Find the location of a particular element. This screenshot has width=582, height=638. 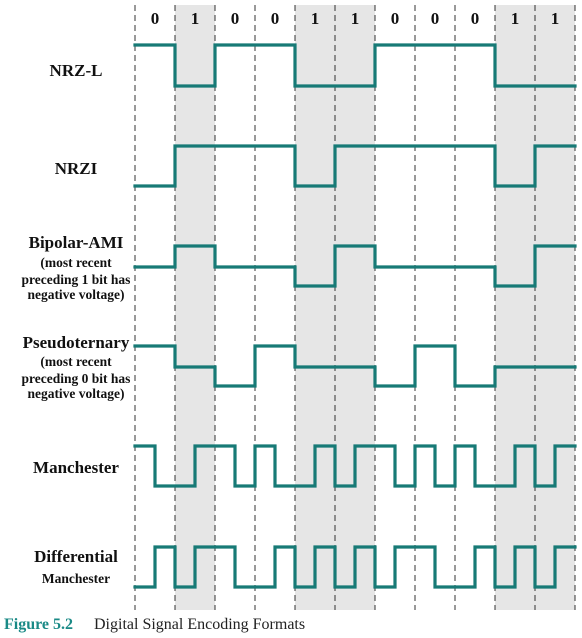

differential-manchester-label: Manchester is located at coordinates (76, 578).